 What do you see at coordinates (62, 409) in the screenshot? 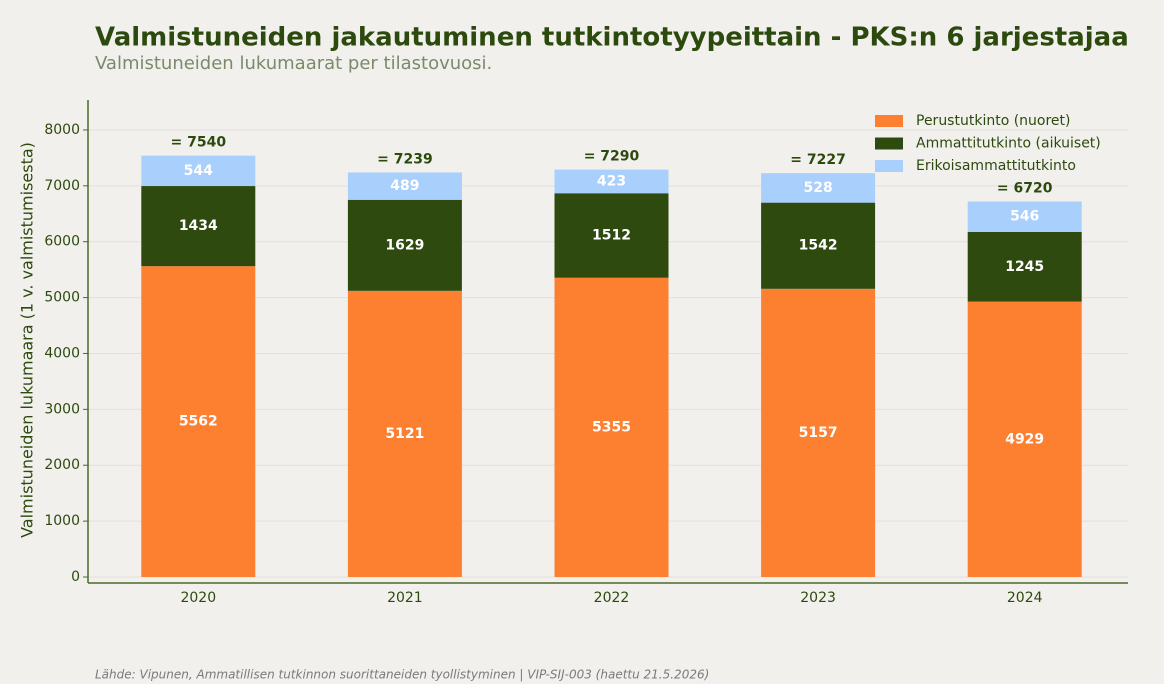
I see `y-tick-label: 3000` at bounding box center [62, 409].